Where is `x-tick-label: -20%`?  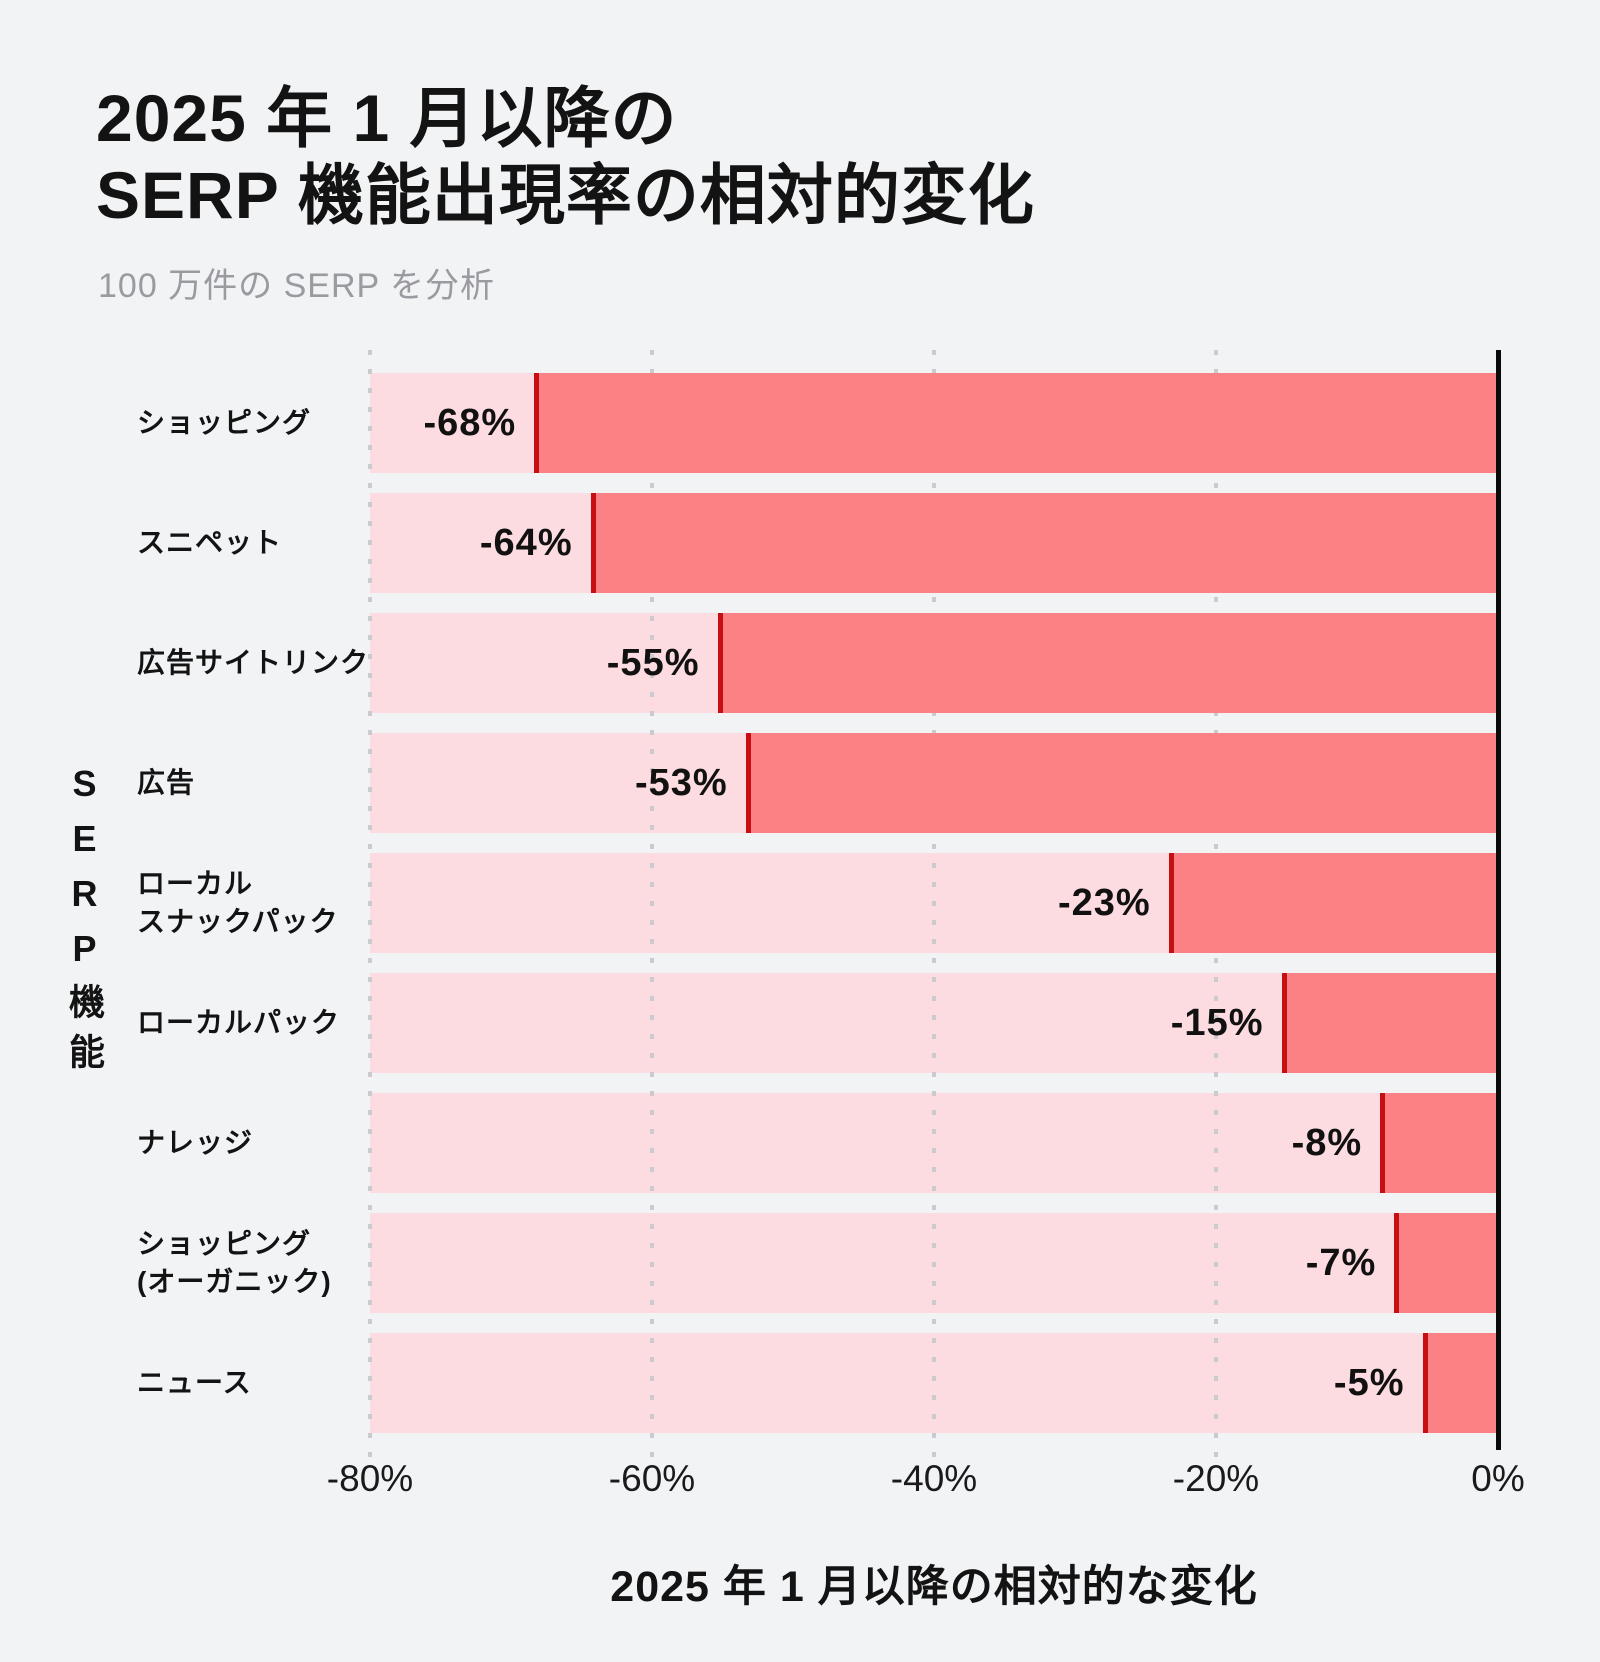
x-tick-label: -20% is located at coordinates (1216, 1478).